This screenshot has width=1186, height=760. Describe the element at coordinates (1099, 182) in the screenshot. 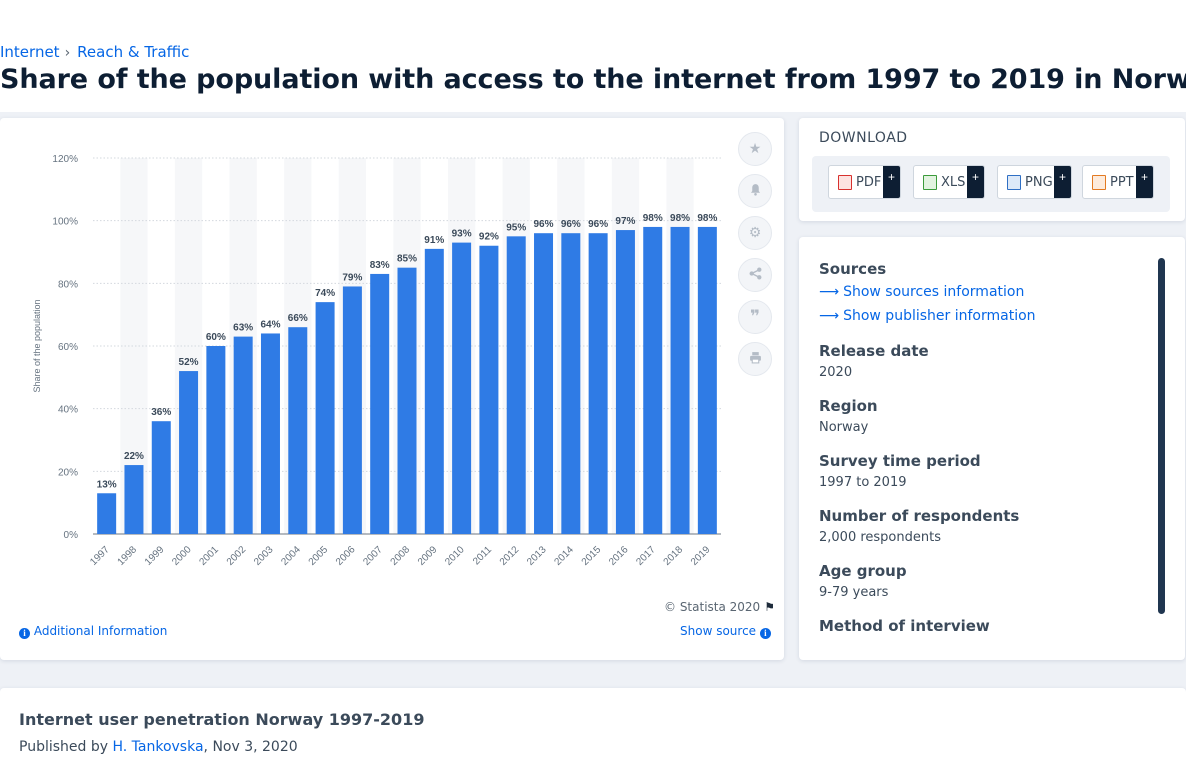

I see `ppt-file-icon` at that location.